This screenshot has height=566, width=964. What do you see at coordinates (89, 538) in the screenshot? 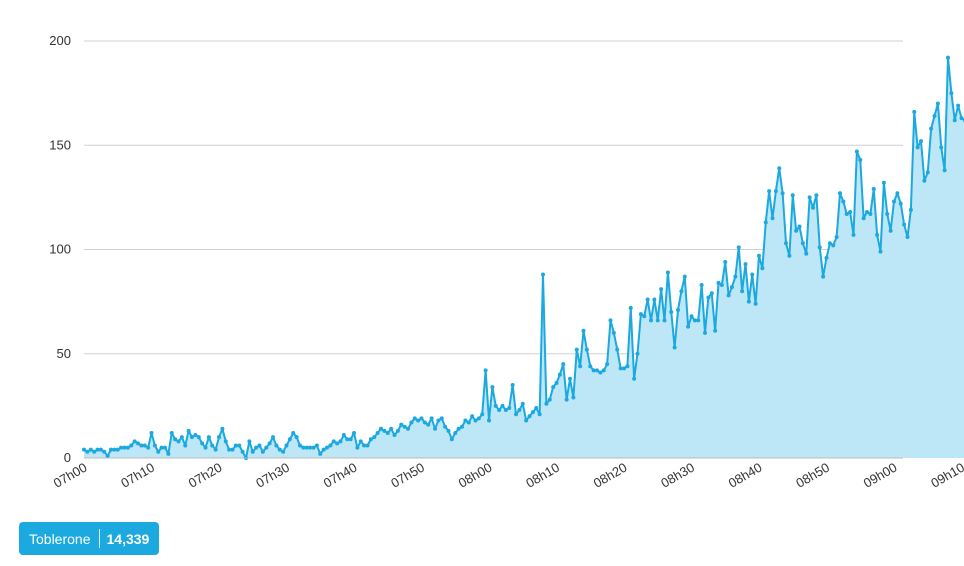
I see `legend-series-button: Toblerone 14,339` at bounding box center [89, 538].